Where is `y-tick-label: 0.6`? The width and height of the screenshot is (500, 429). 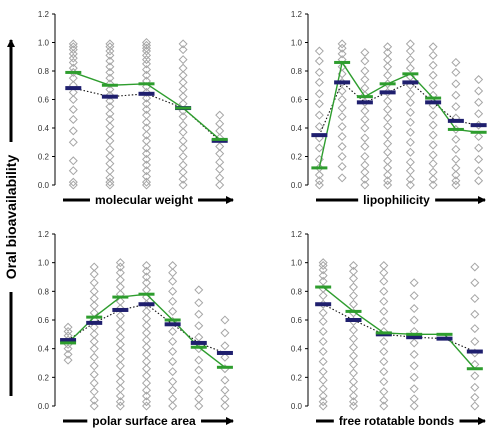 y-tick-label: 0.6 is located at coordinates (297, 100).